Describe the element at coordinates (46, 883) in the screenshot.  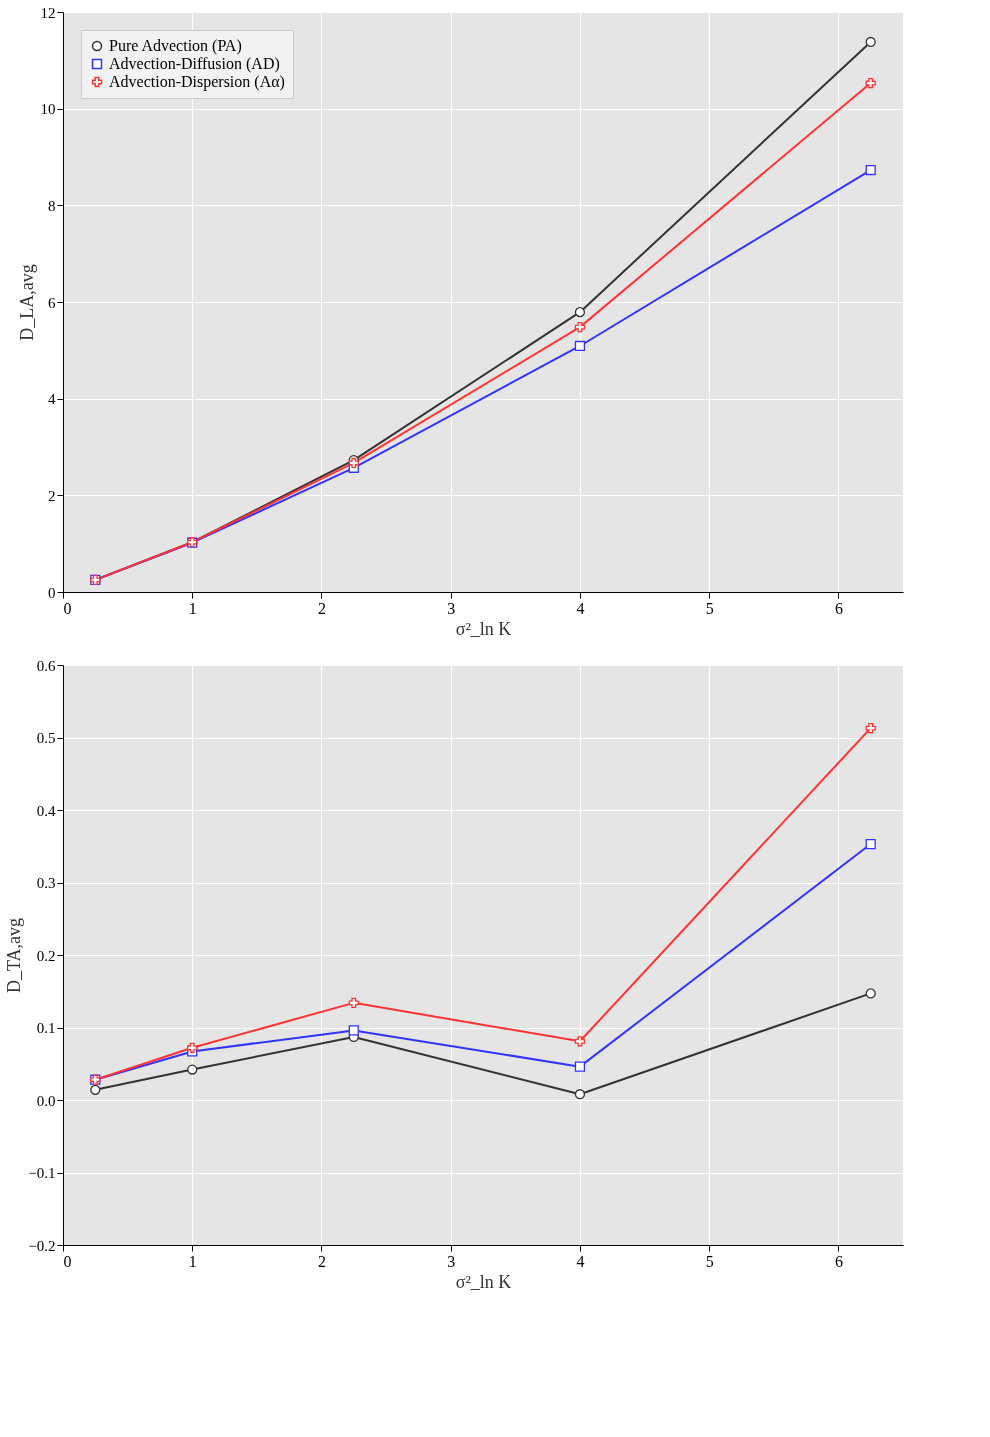
I see `y-tick-label: 0.3` at that location.